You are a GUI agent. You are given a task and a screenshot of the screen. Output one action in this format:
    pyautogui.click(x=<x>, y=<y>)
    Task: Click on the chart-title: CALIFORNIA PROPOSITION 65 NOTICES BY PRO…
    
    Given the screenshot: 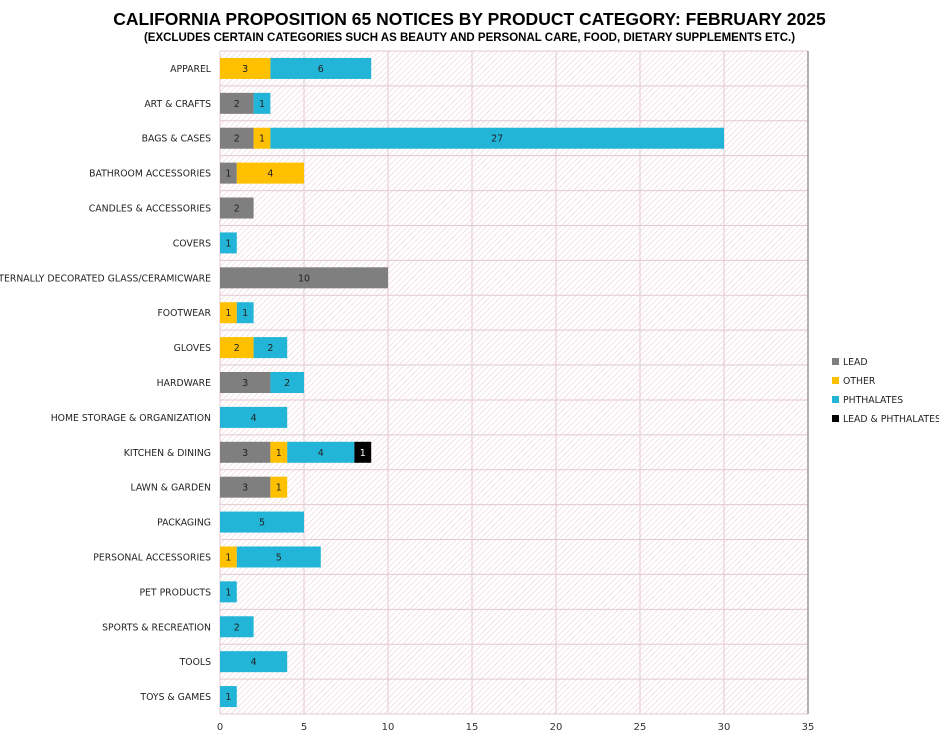 What is the action you would take?
    pyautogui.click(x=469, y=19)
    